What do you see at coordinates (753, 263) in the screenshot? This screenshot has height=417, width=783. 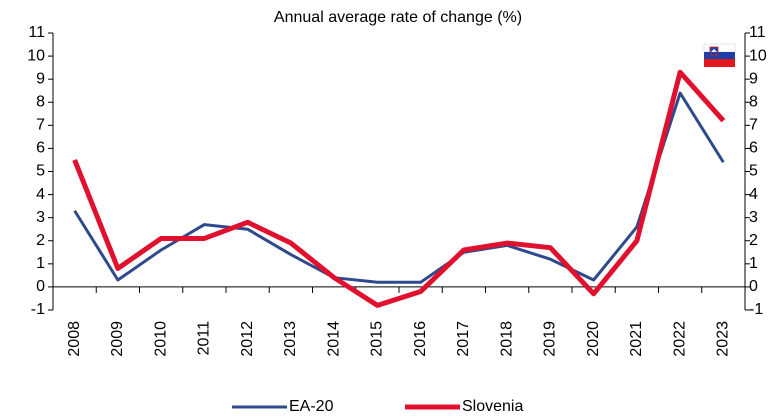 I see `y2-tick-label: 1` at bounding box center [753, 263].